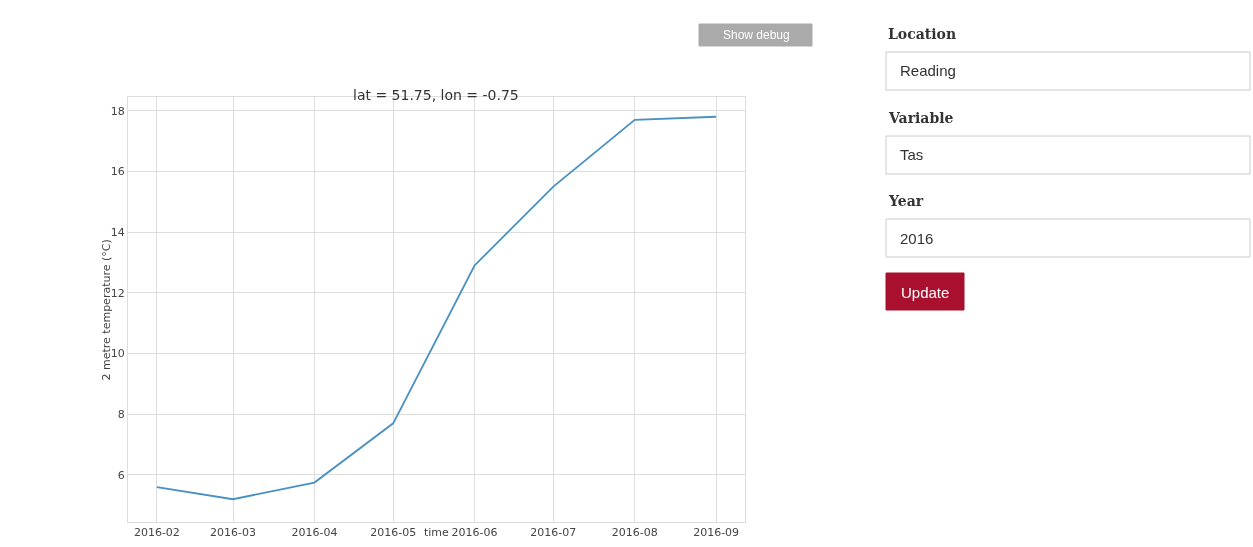  I want to click on text: Variable, so click(921, 118).